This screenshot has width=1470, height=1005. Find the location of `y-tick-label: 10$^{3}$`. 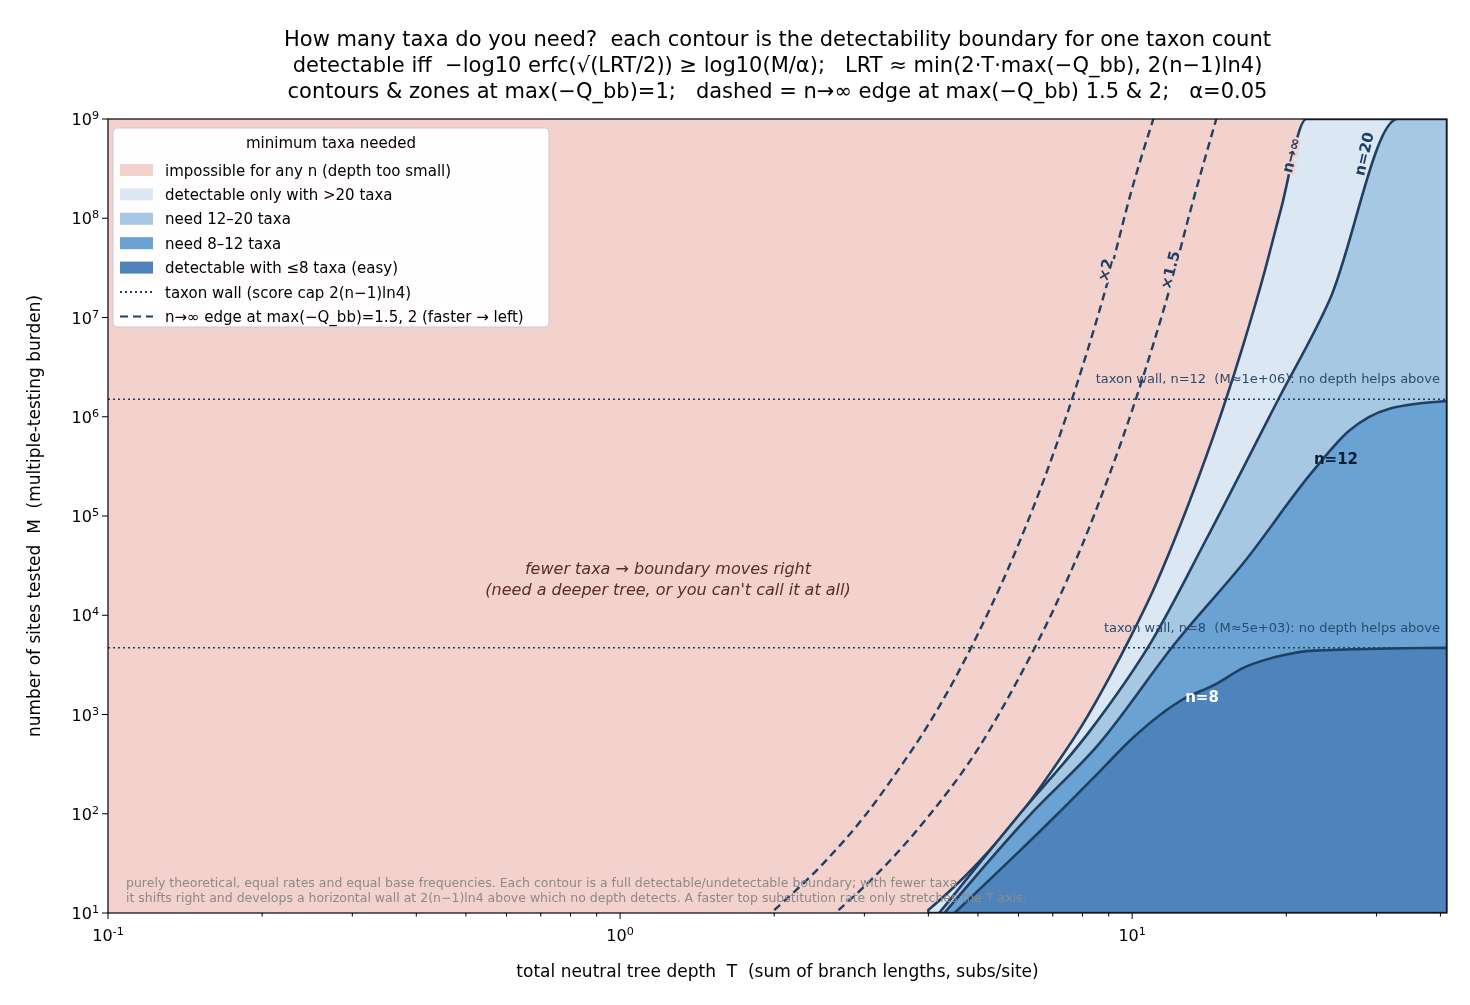

y-tick-label: 10$^{3}$ is located at coordinates (85, 714).